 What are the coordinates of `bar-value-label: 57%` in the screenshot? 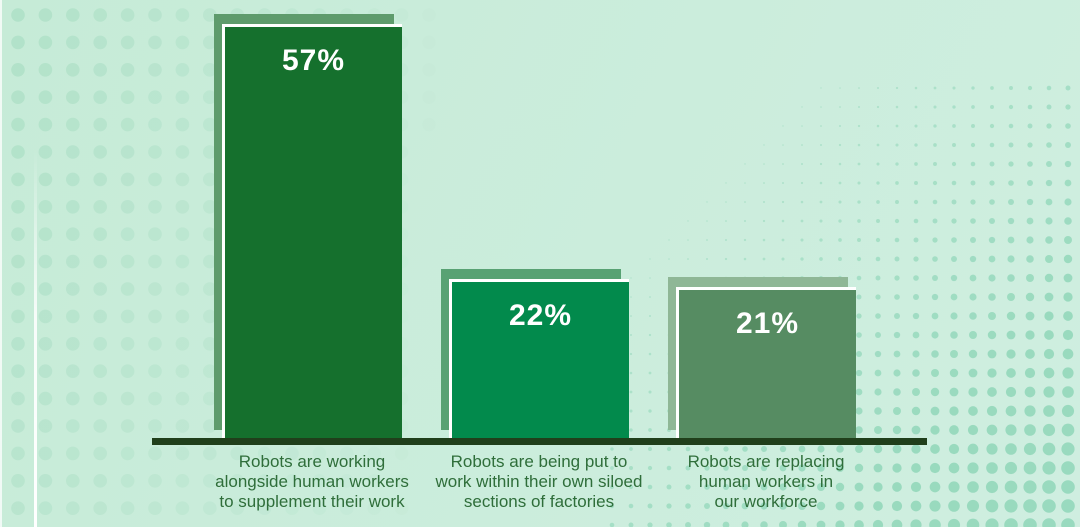 It's located at (313, 60).